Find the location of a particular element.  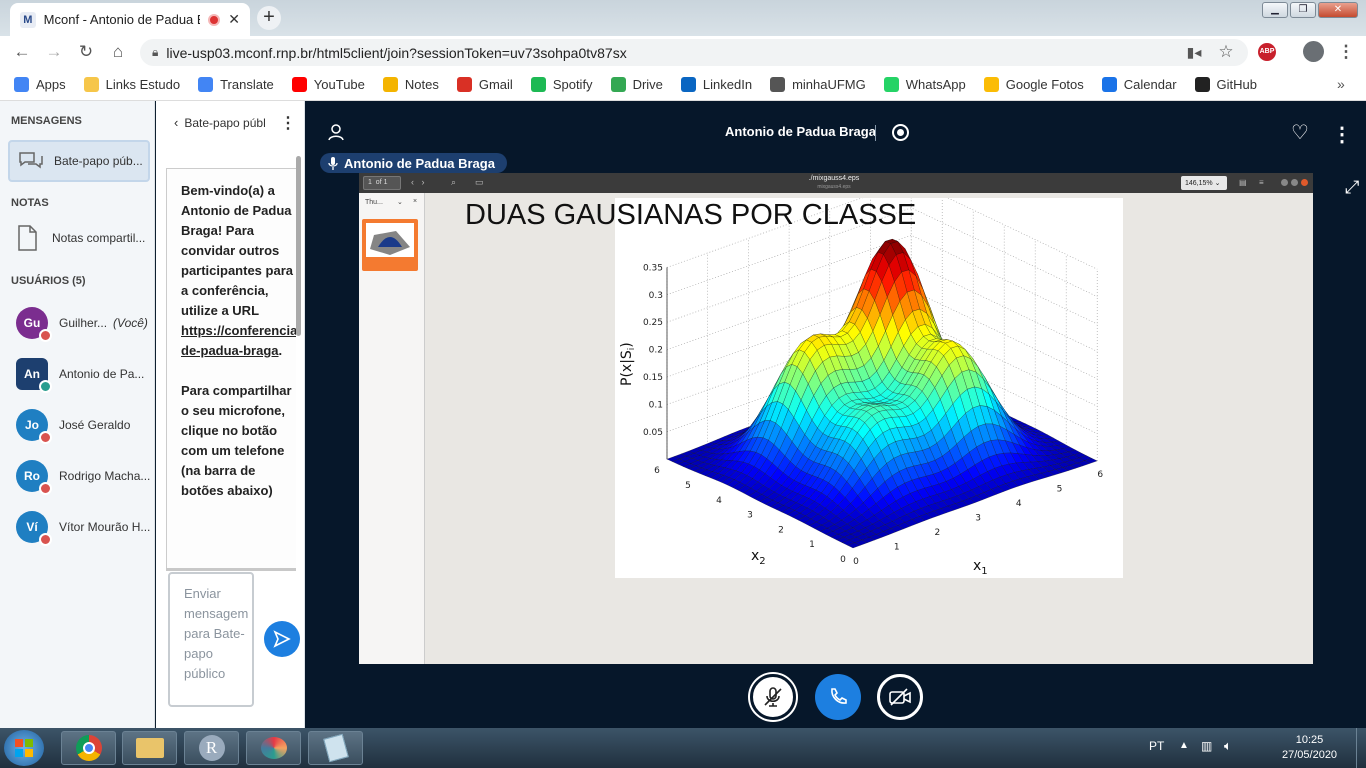

print-icon: ▤ is located at coordinates (1243, 182).